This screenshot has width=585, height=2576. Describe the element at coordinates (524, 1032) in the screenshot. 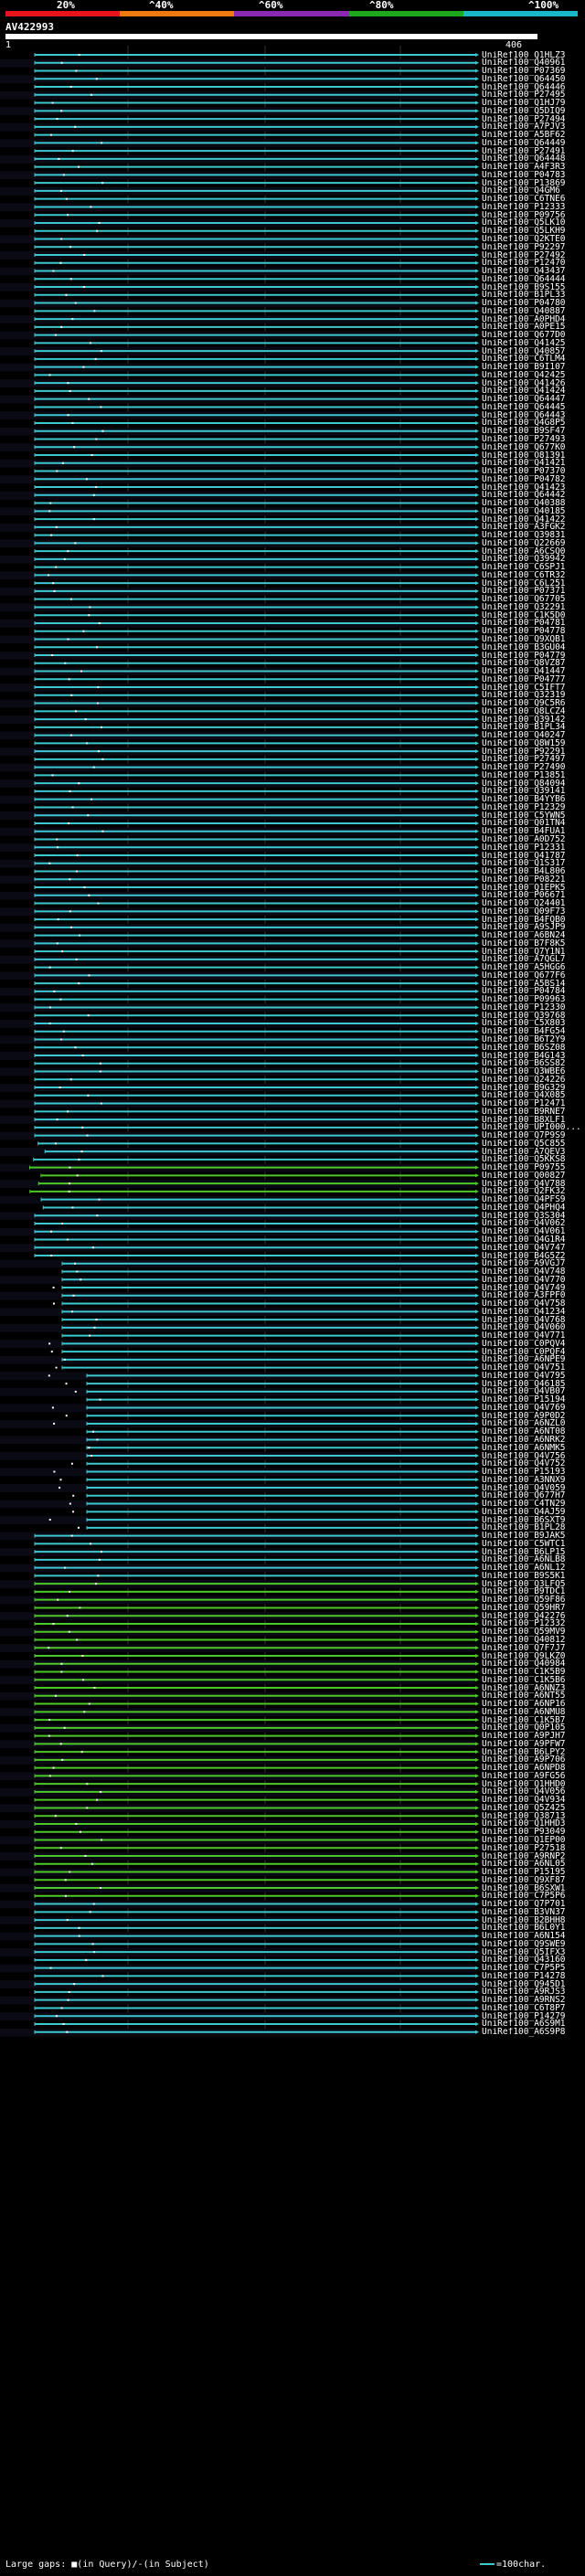

I see `hit-label: UniRef100_B4FG54` at that location.